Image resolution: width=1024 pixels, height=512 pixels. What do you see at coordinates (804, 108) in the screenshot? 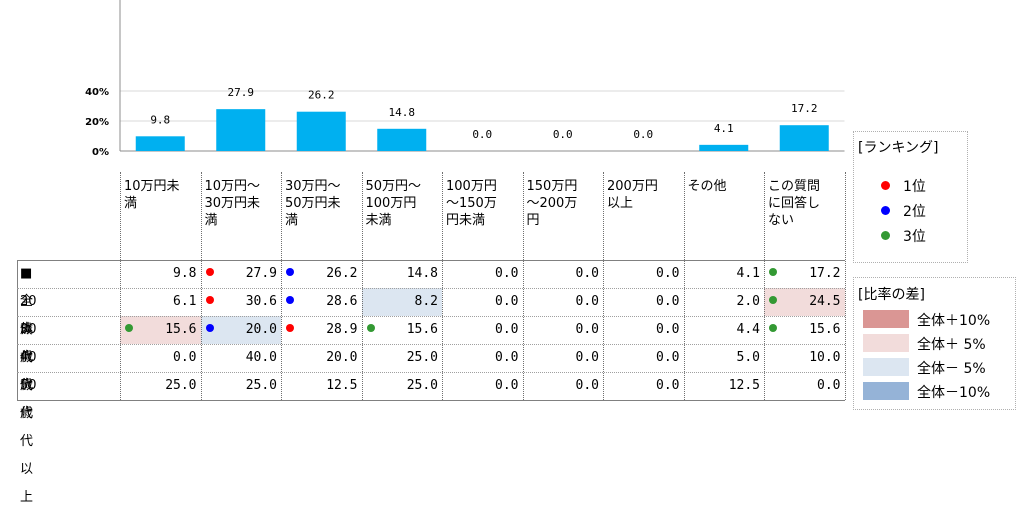
I see `bar-value-label: 17.2` at bounding box center [804, 108].